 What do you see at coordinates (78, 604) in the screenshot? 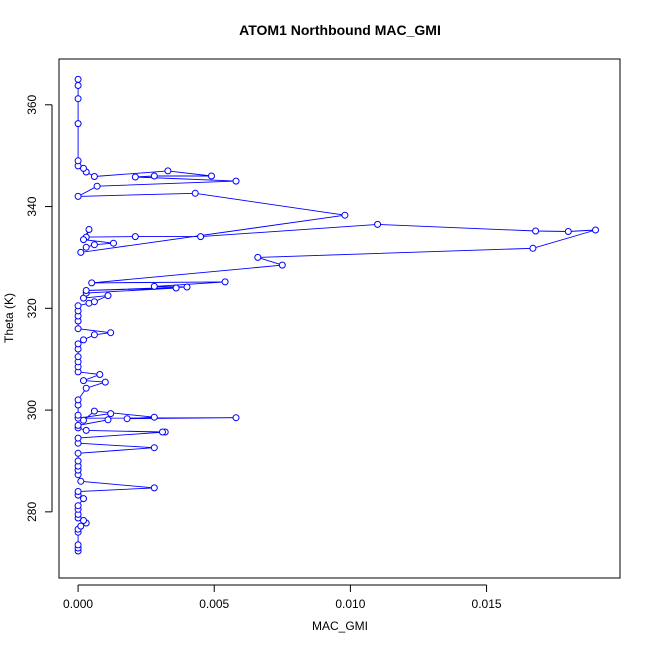
I see `x-tick-label: 0.000` at bounding box center [78, 604].